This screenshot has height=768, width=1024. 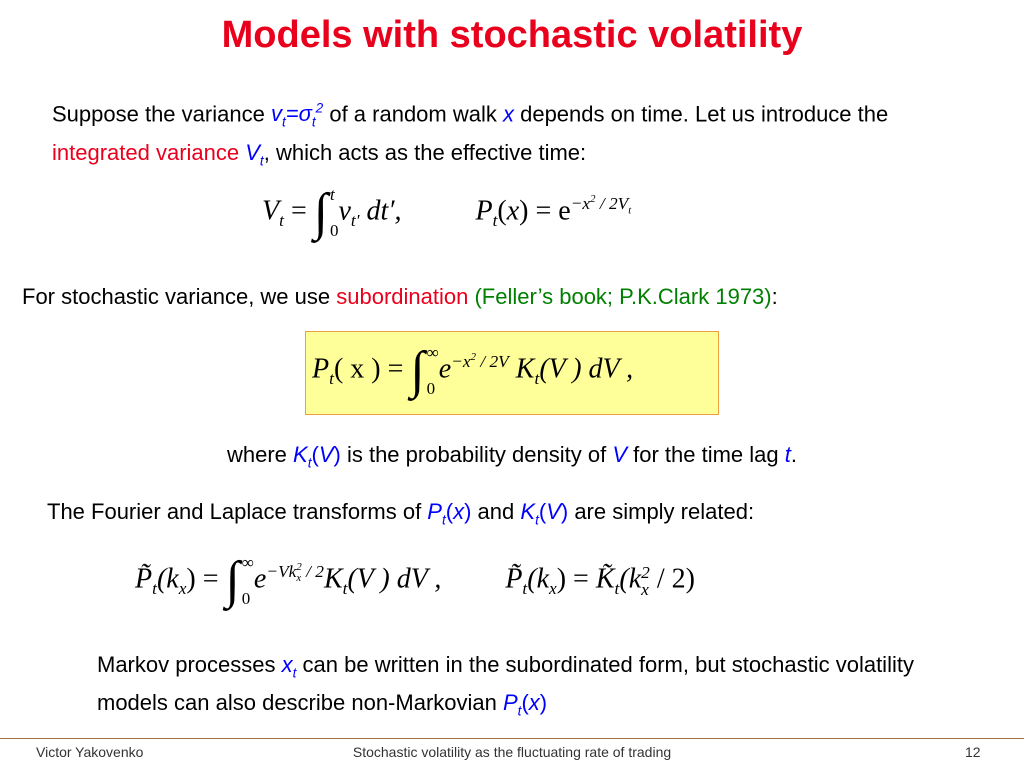 What do you see at coordinates (630, 579) in the screenshot?
I see `text-run: (k` at bounding box center [630, 579].